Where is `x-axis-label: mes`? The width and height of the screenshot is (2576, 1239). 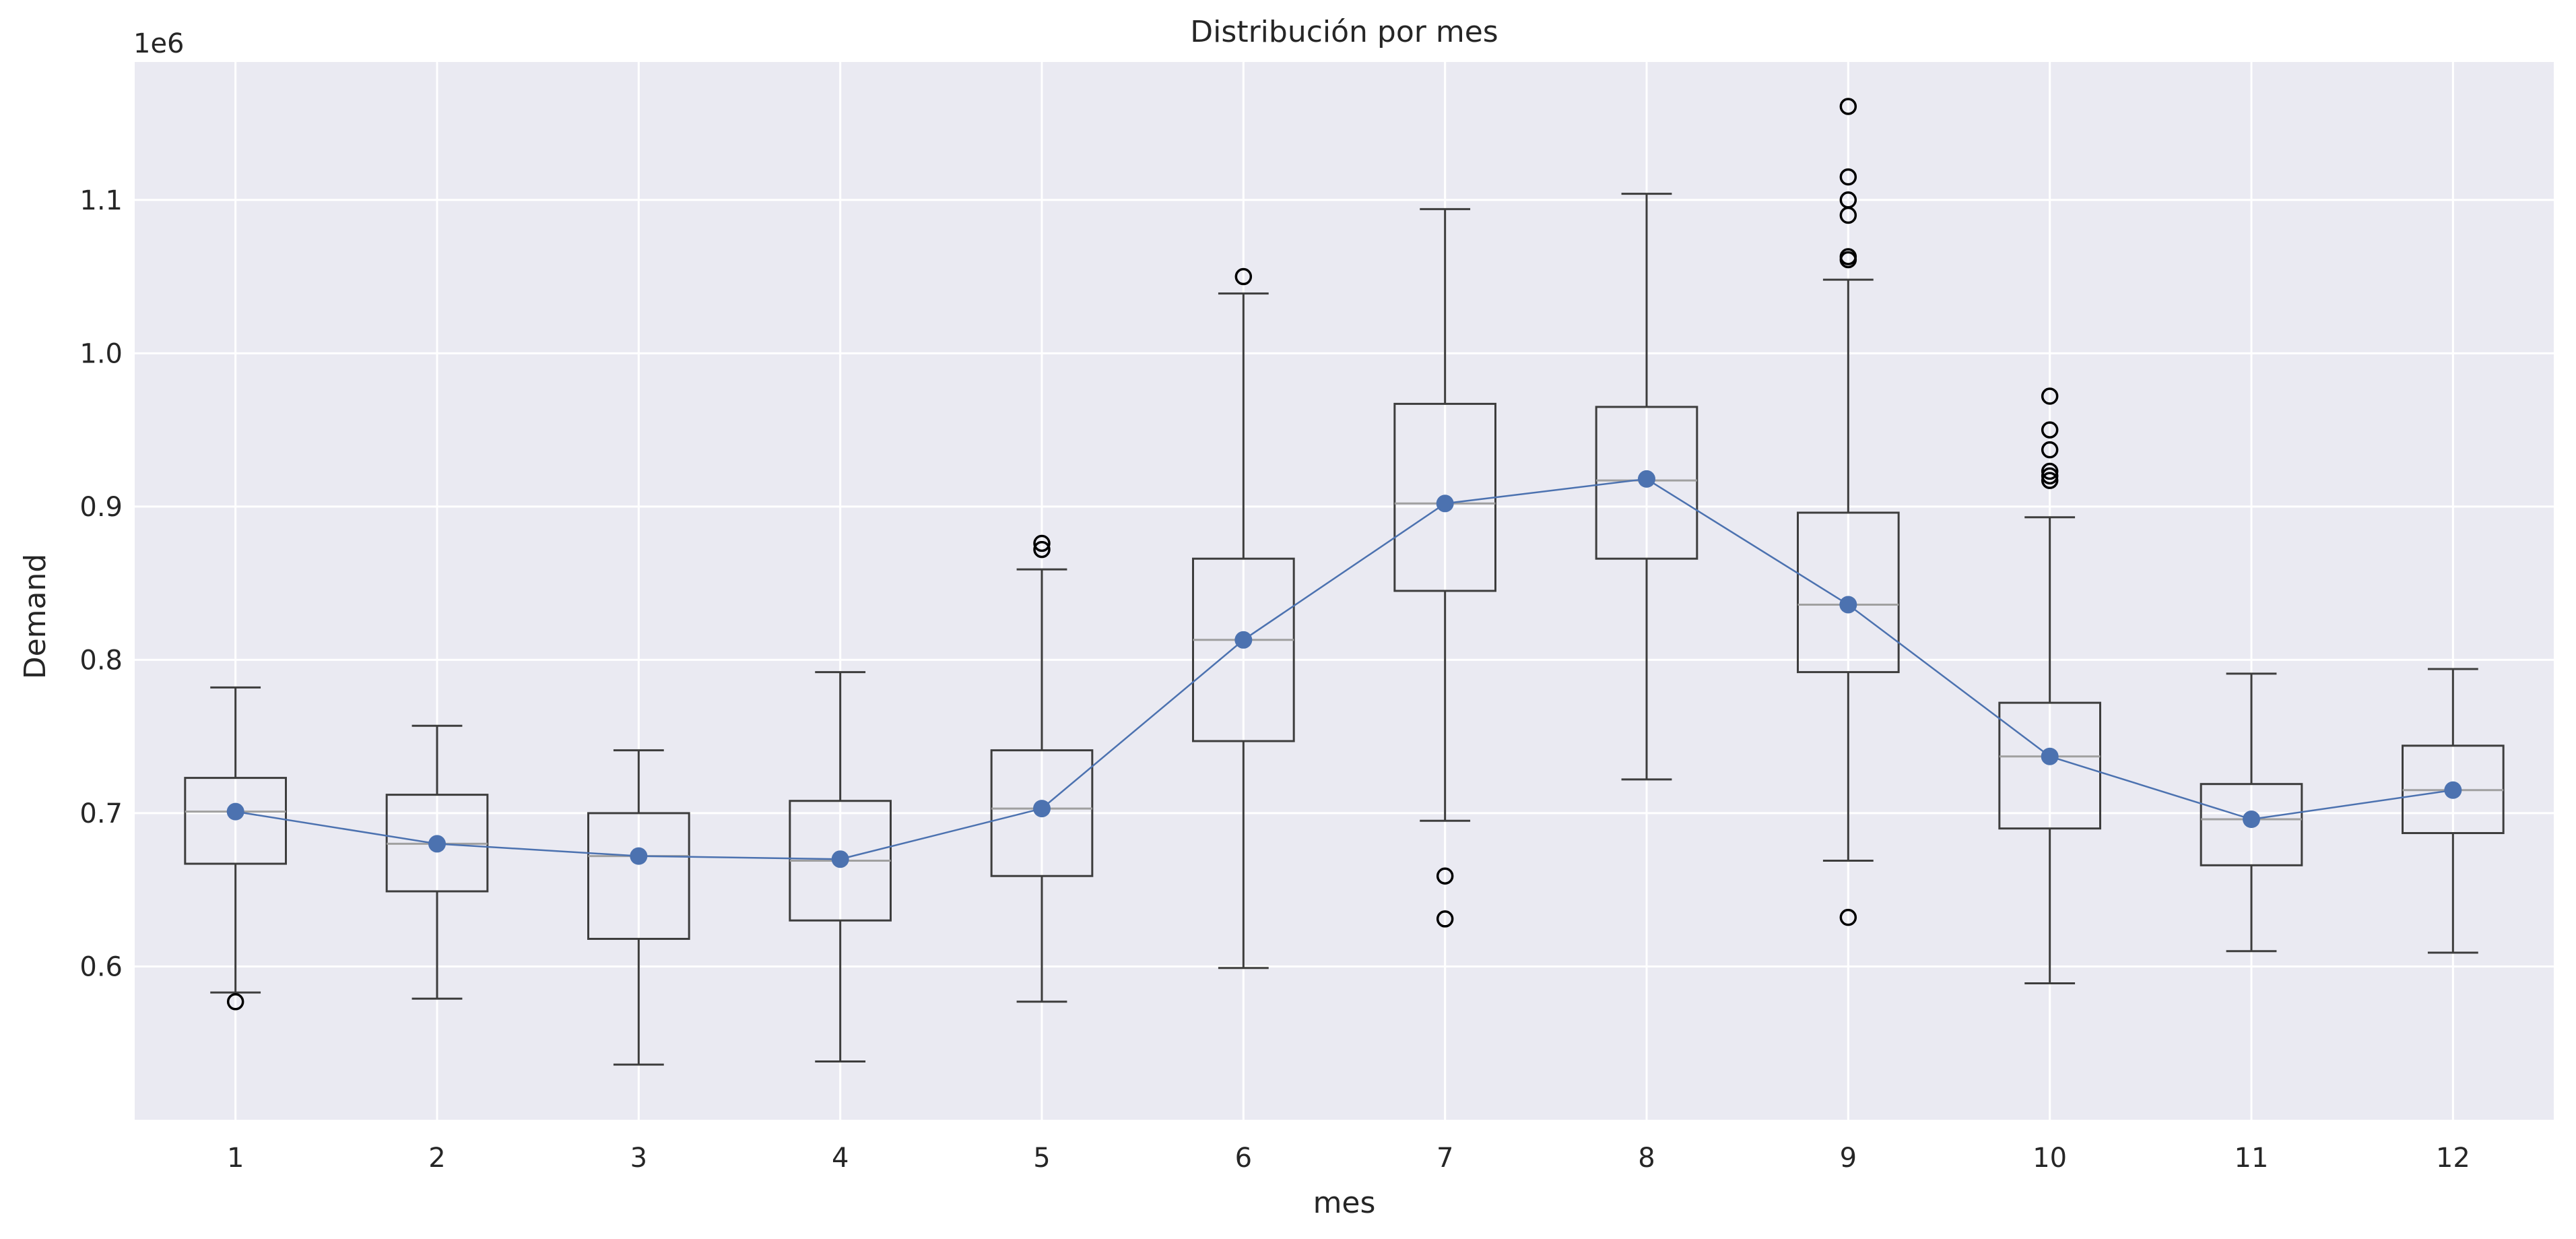
x-axis-label: mes is located at coordinates (1344, 1203).